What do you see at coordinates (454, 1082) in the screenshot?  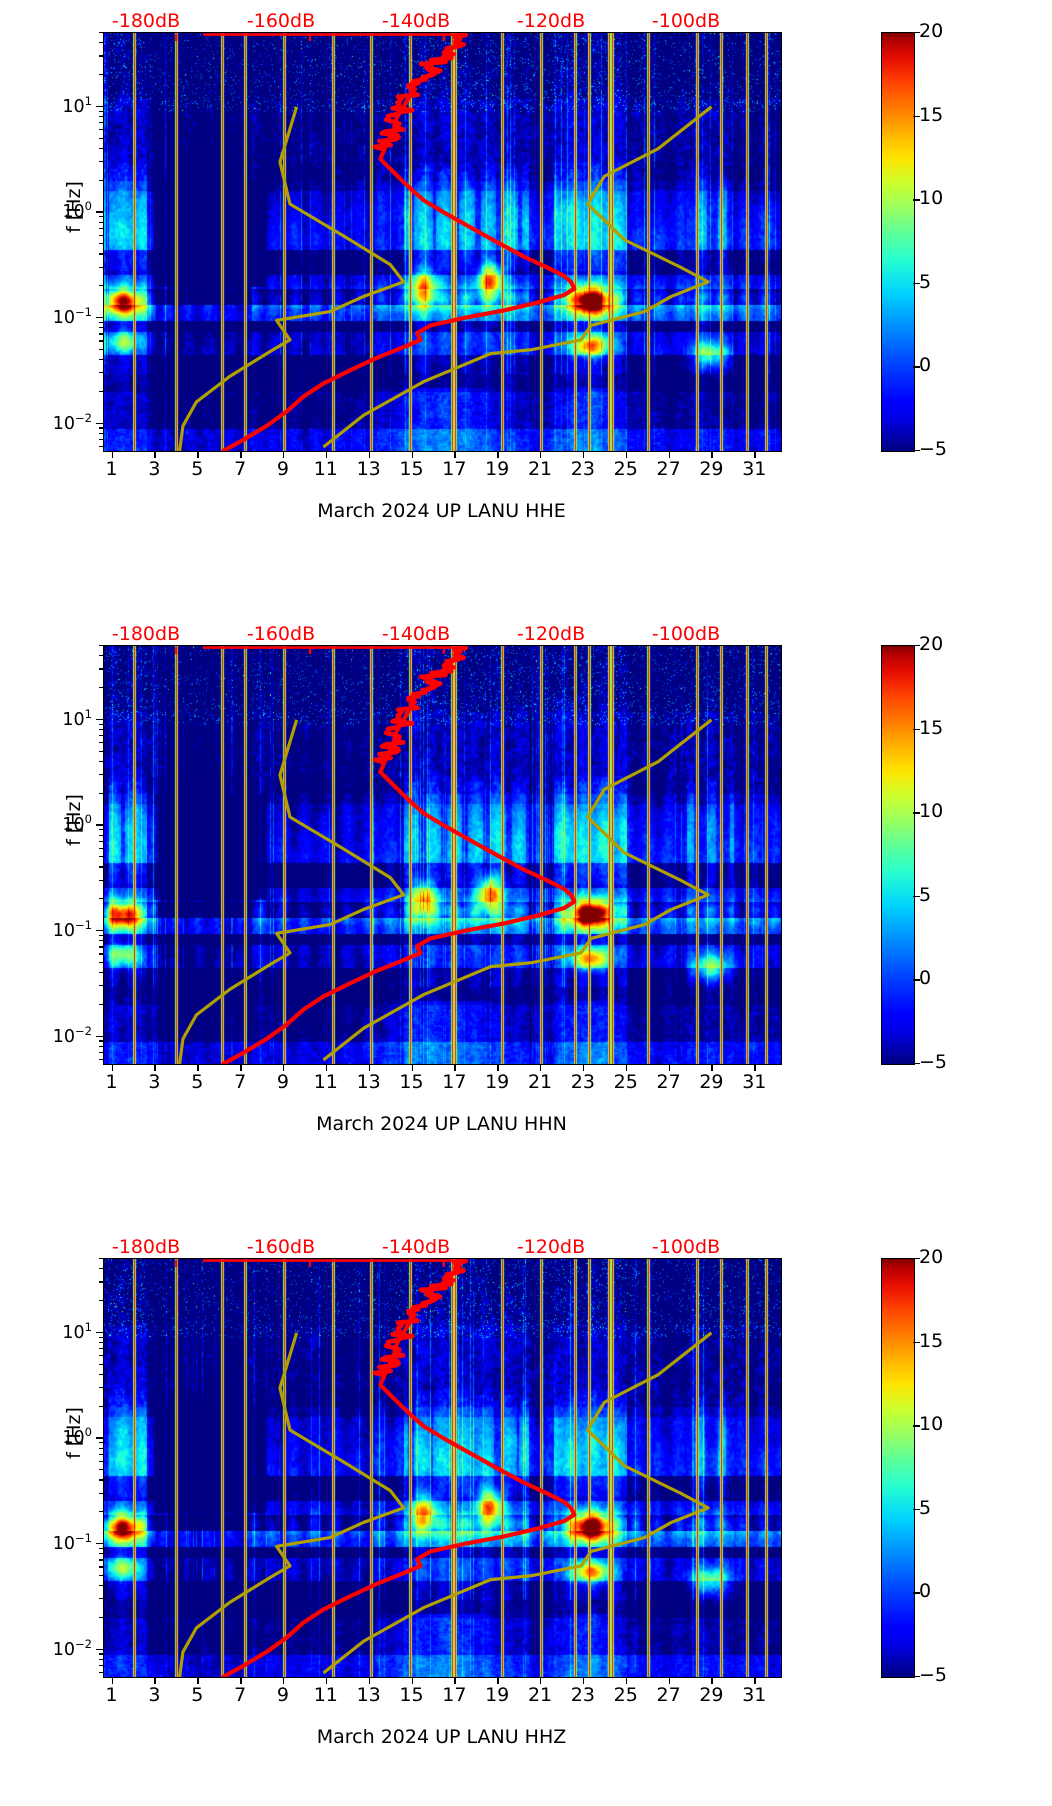 I see `x-tick-17: 17` at bounding box center [454, 1082].